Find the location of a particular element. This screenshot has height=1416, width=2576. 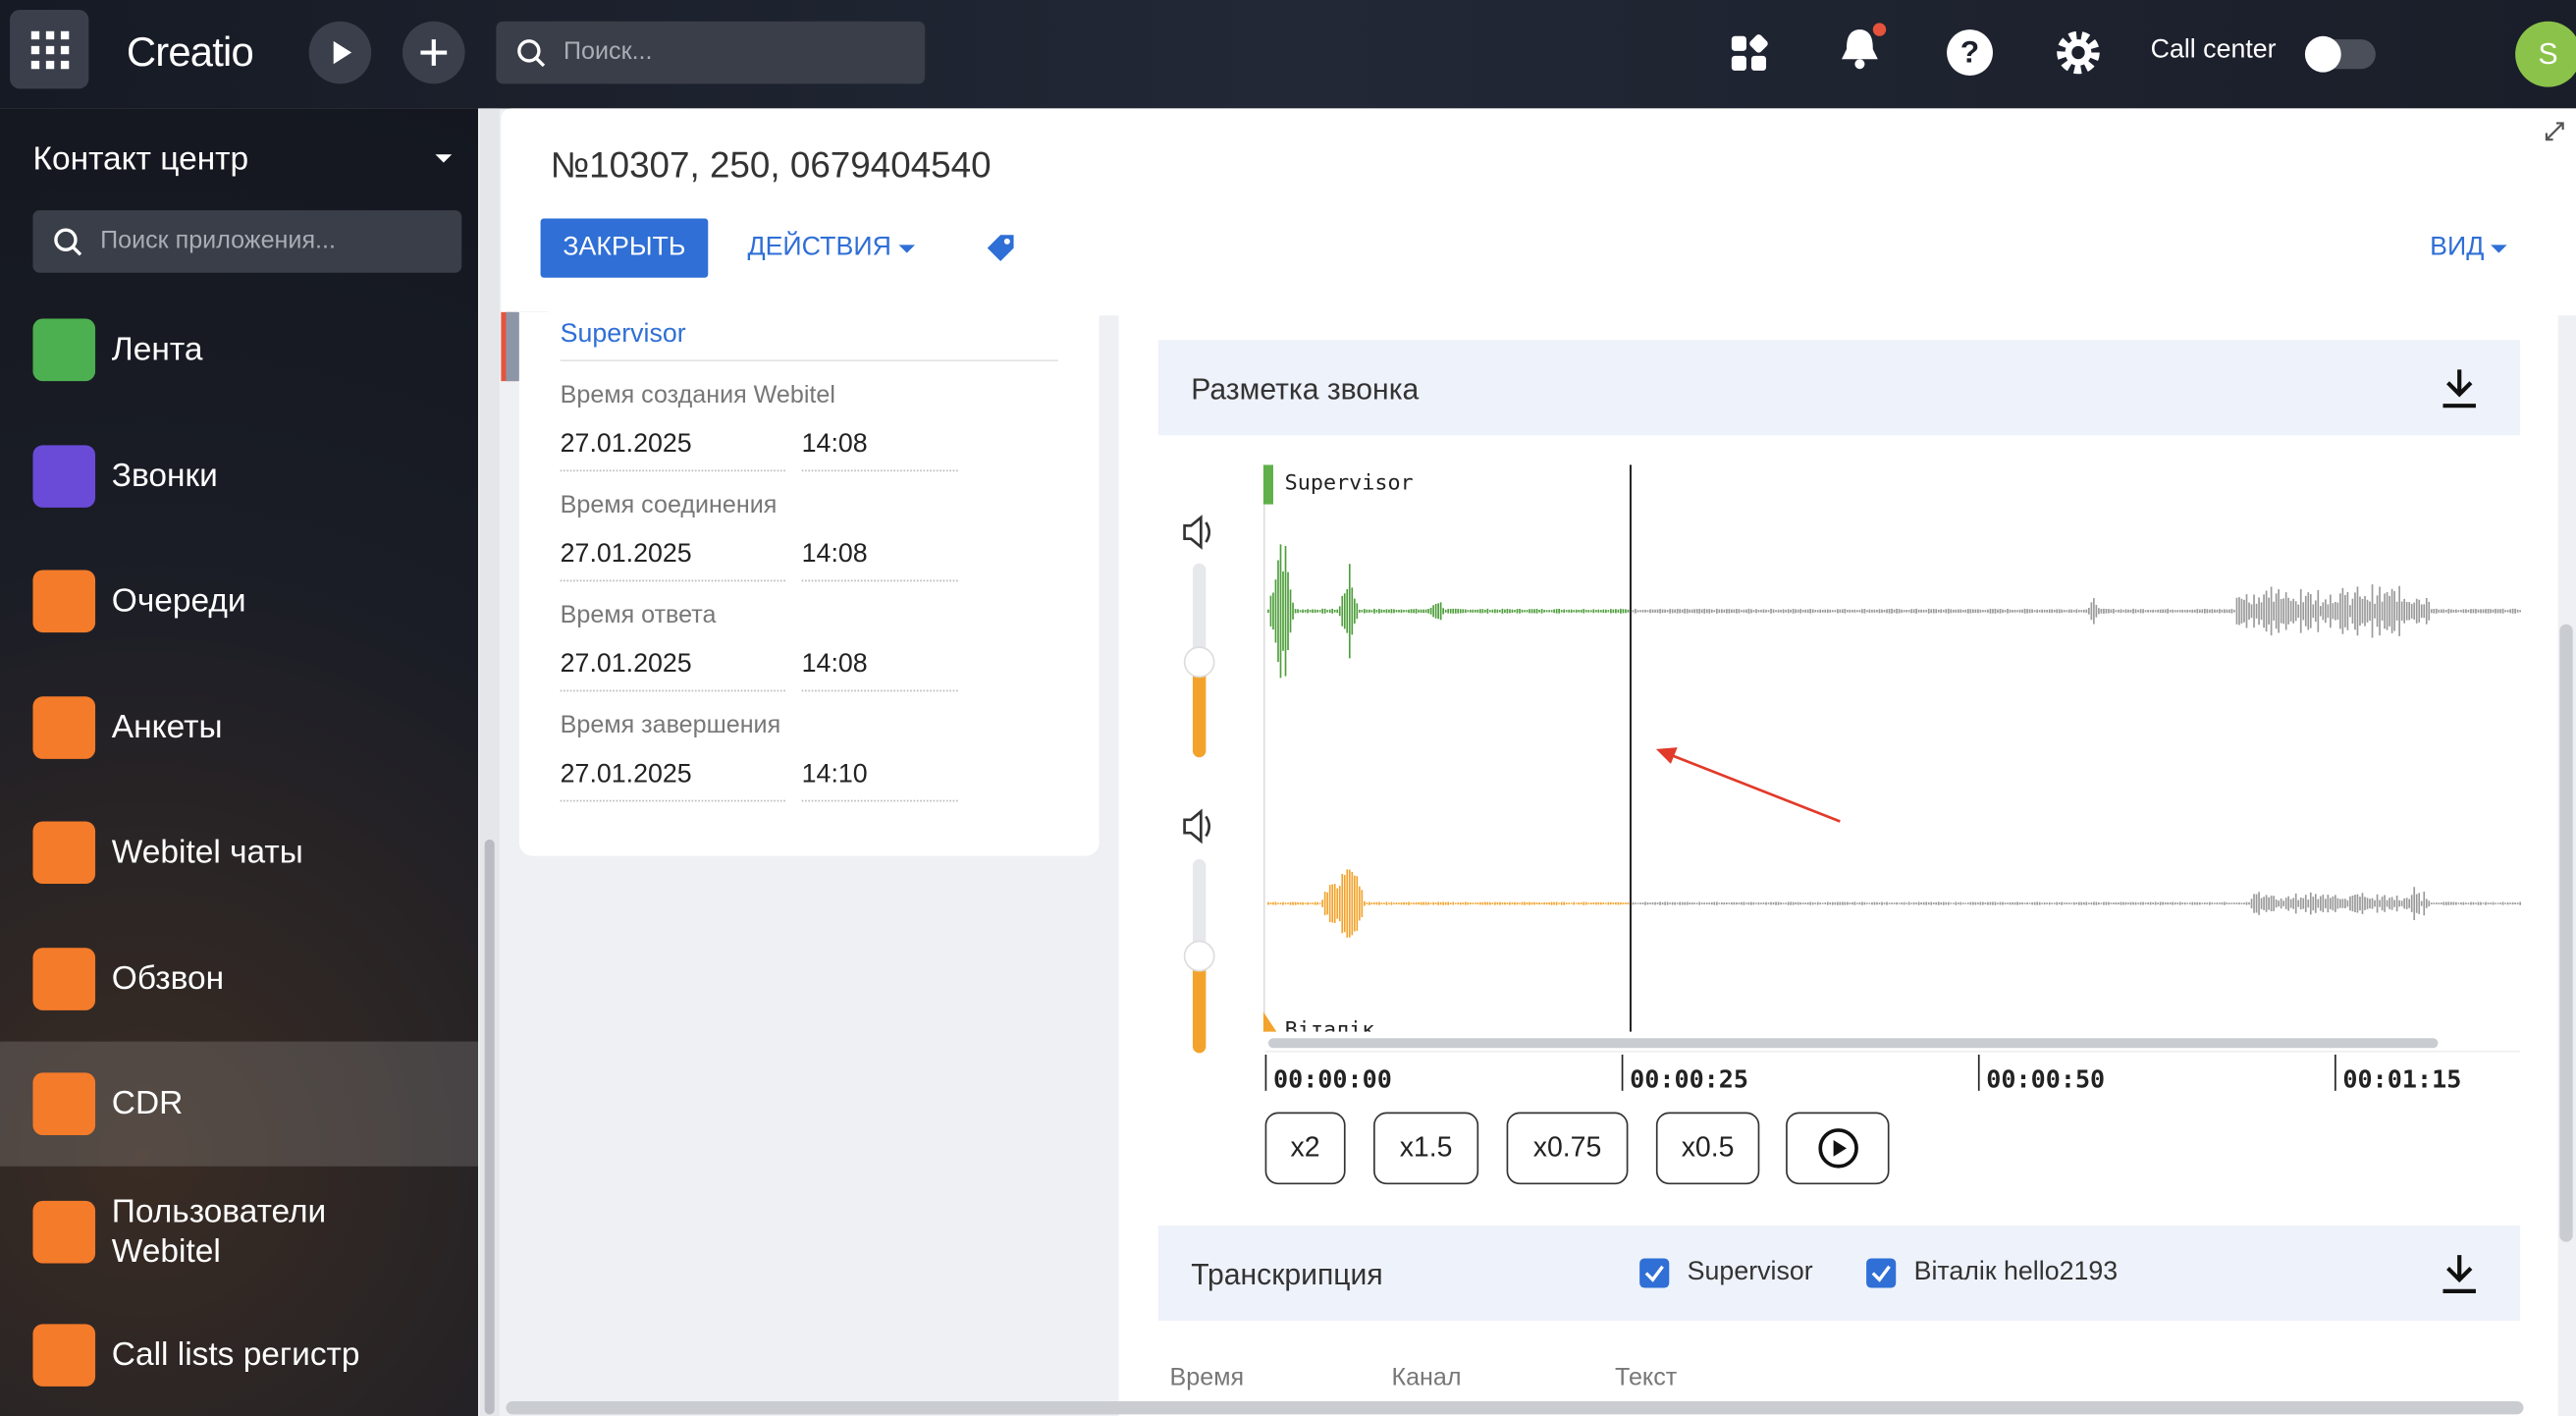

apps-icon is located at coordinates (50, 50).